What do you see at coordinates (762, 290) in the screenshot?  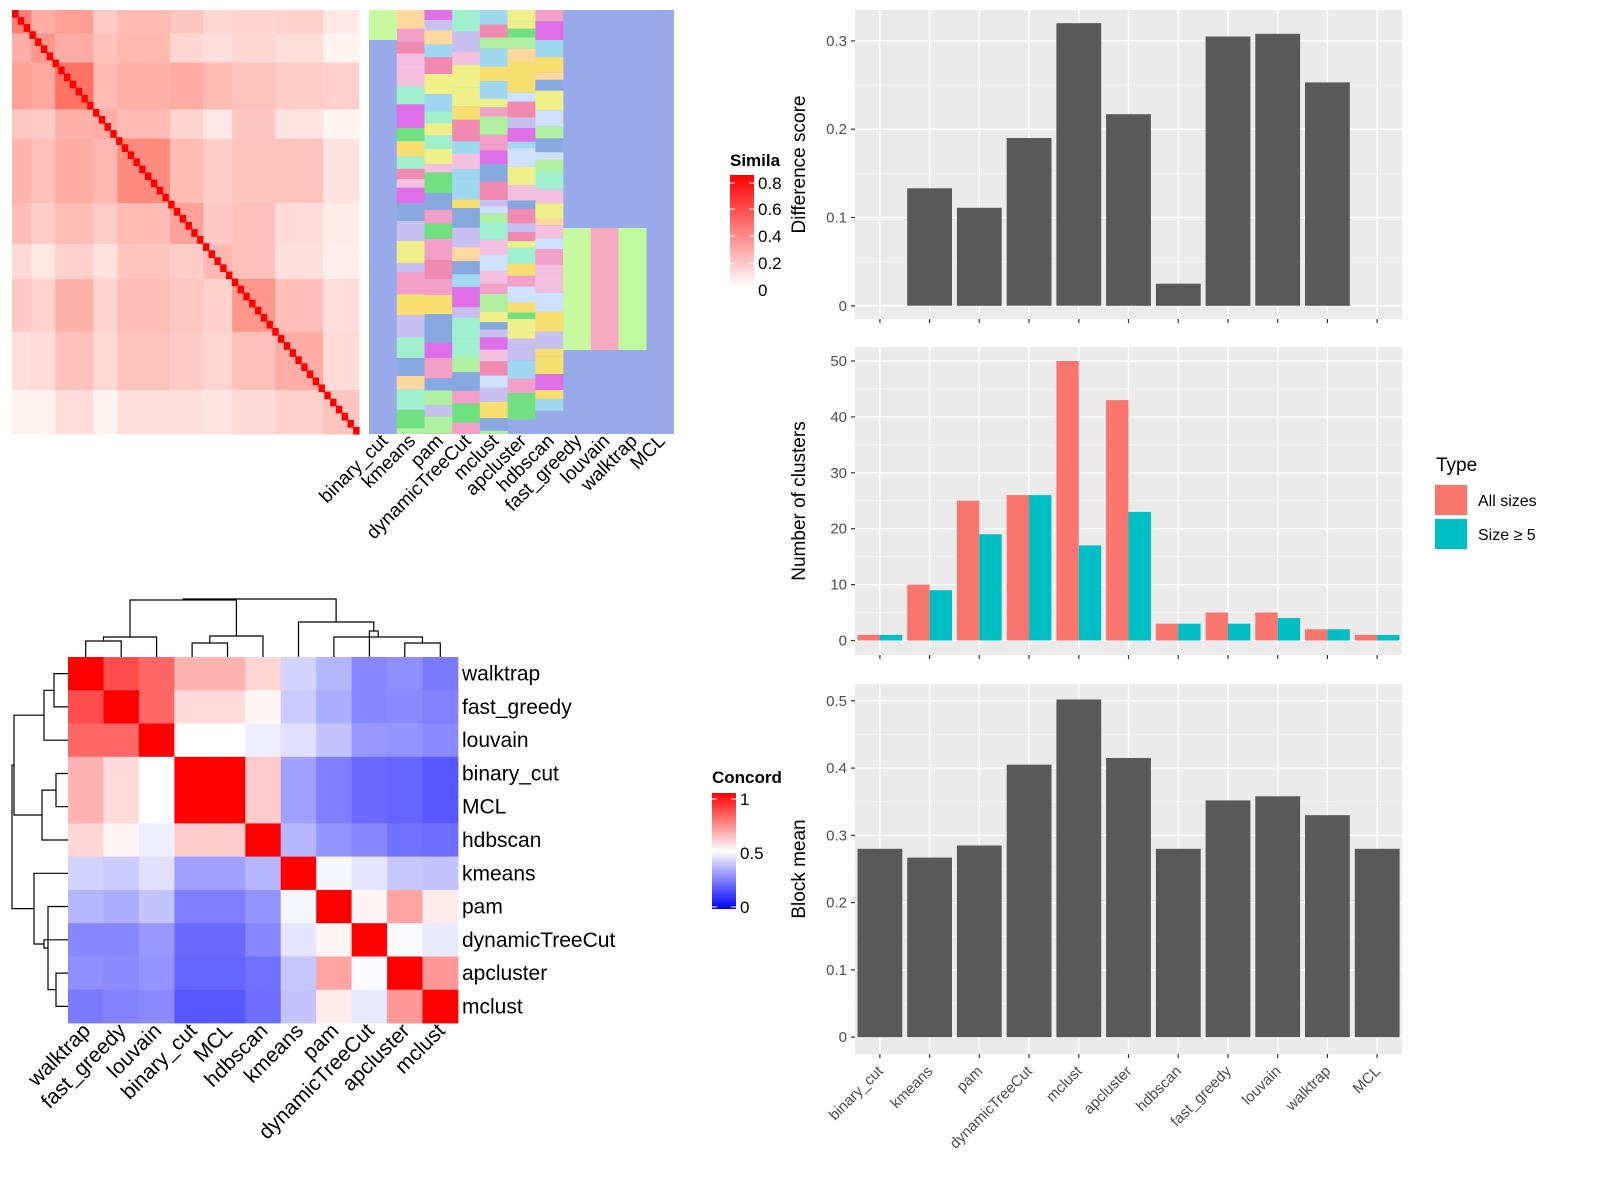 I see `similarity-legend-label: 0` at bounding box center [762, 290].